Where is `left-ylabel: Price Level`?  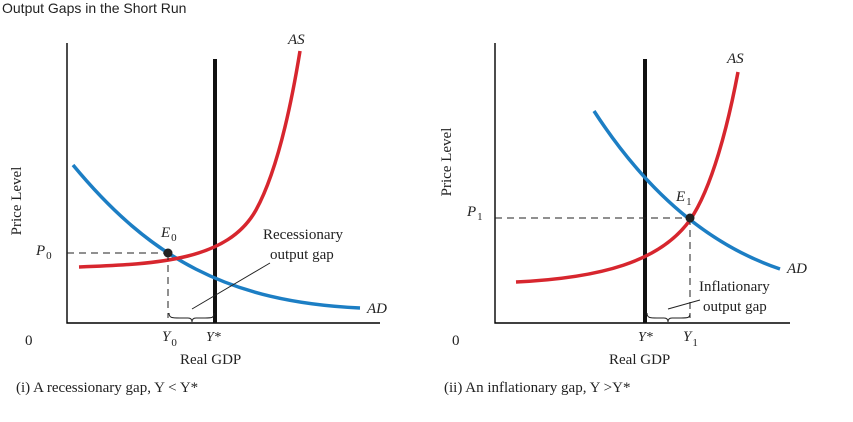
left-ylabel: Price Level is located at coordinates (17, 201).